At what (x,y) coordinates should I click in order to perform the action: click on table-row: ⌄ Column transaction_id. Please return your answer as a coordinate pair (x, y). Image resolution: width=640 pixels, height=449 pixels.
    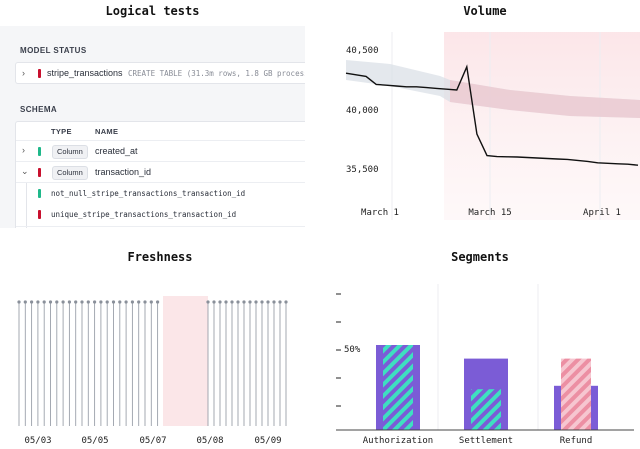
    Looking at the image, I should click on (160, 172).